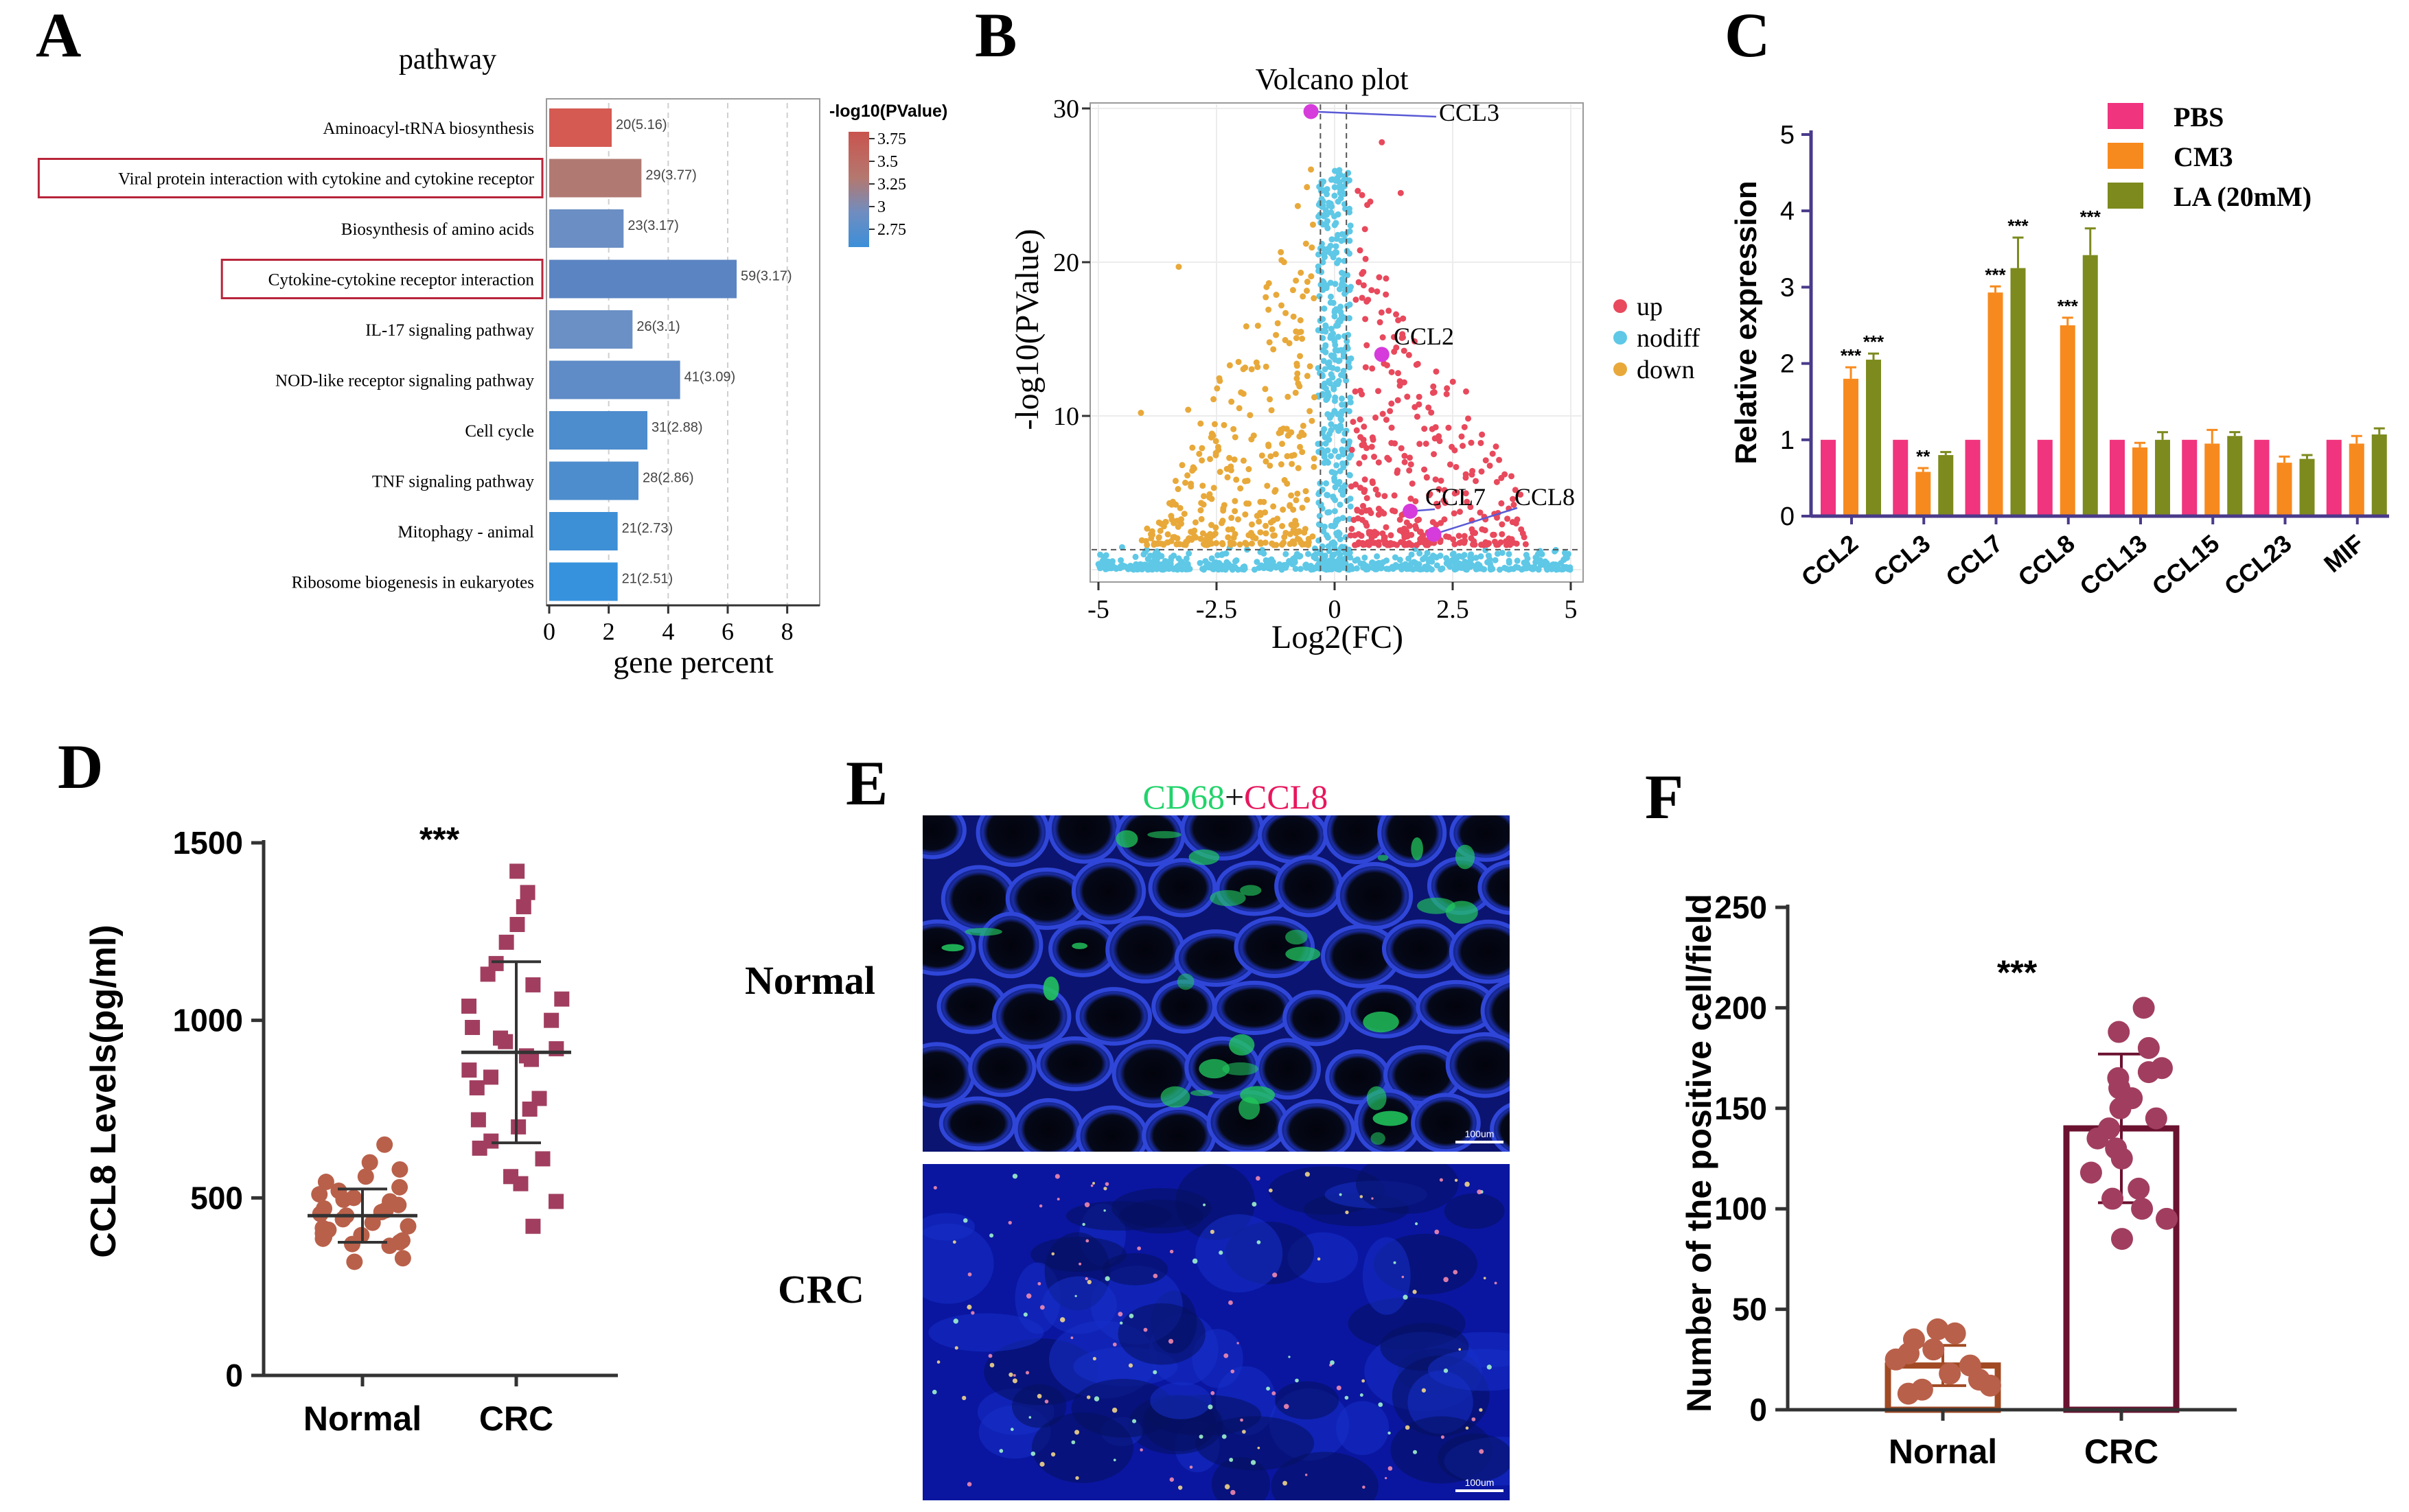 Image resolution: width=2409 pixels, height=1512 pixels. What do you see at coordinates (1933, 1350) in the screenshot?
I see `panel-f-point` at bounding box center [1933, 1350].